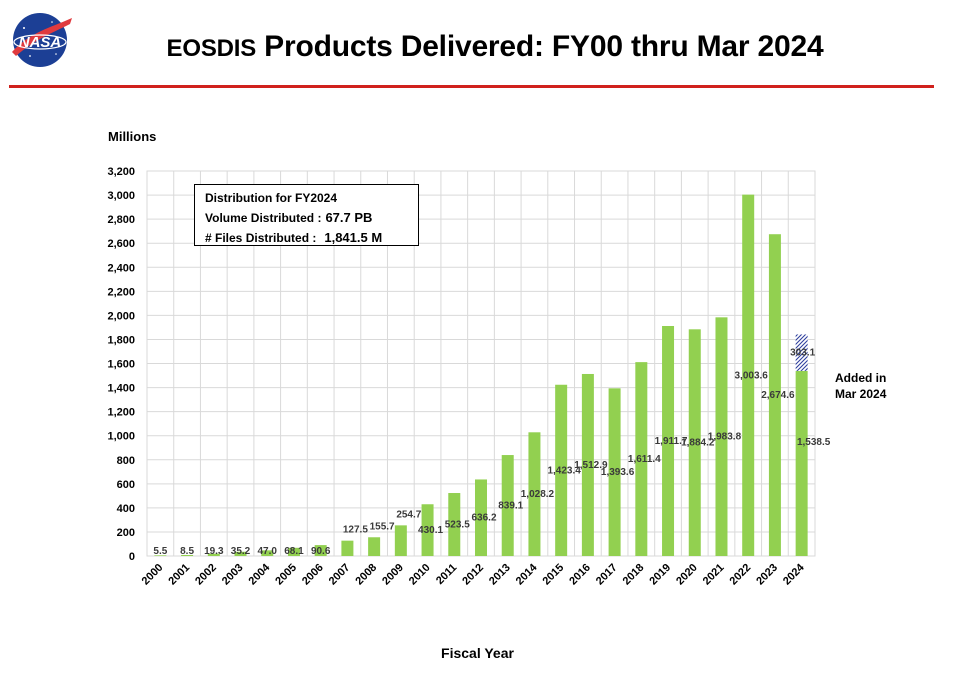  I want to click on bar-2022, so click(748, 375).